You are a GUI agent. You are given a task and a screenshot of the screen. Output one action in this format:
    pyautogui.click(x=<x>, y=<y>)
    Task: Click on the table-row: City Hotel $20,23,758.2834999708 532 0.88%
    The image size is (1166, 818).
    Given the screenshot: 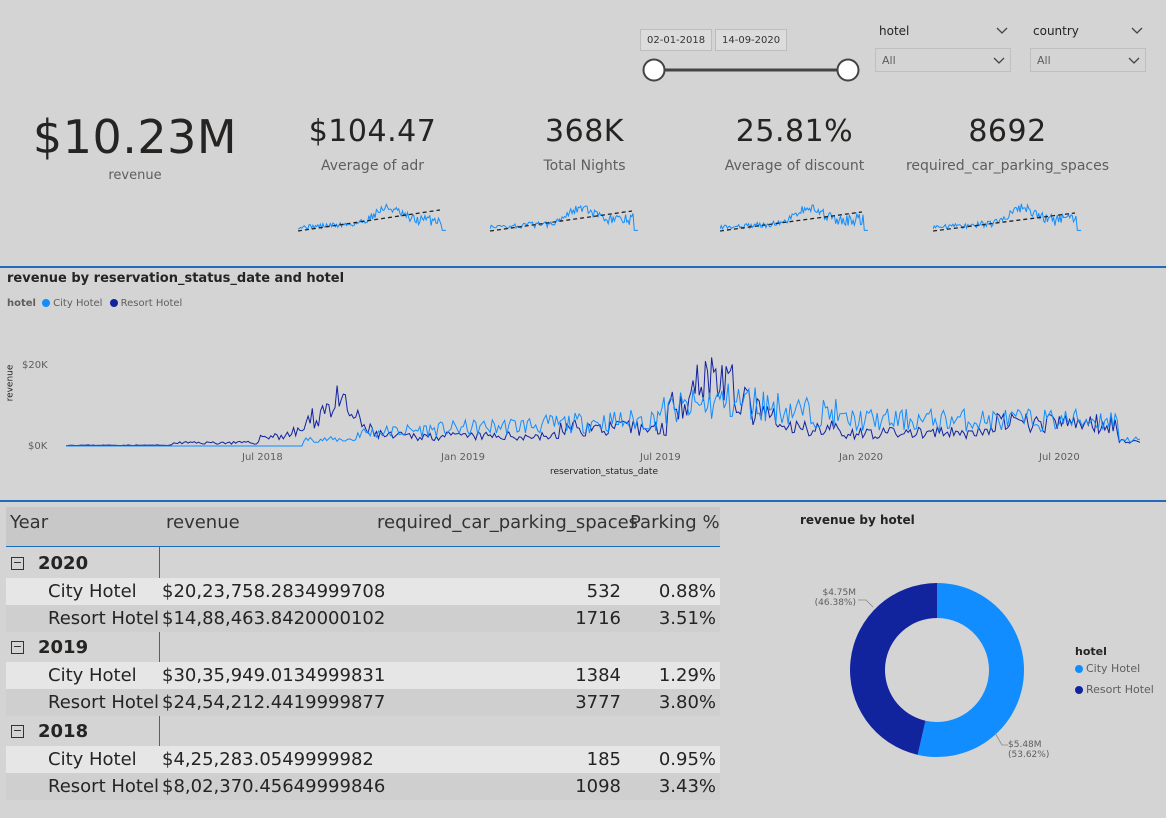 What is the action you would take?
    pyautogui.click(x=363, y=591)
    